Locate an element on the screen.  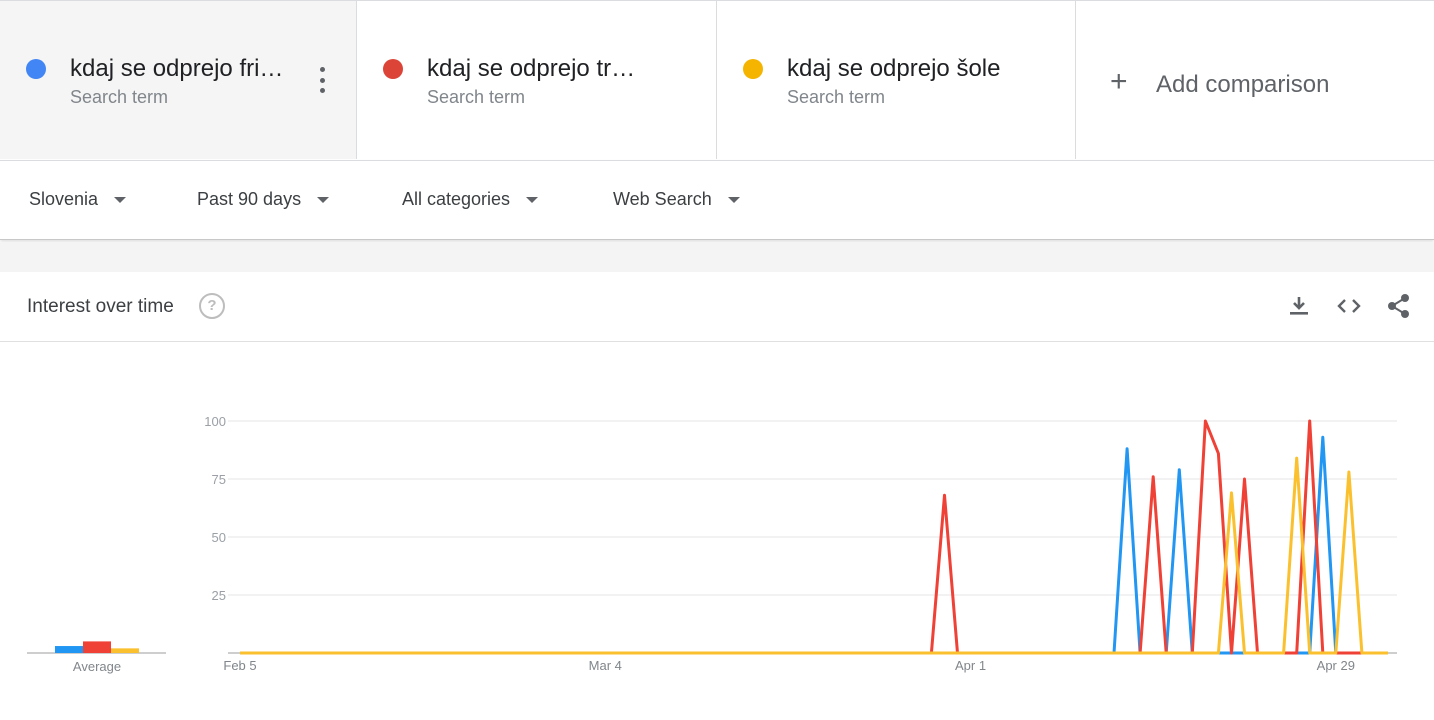
panel-title: Interest over time is located at coordinates (100, 306).